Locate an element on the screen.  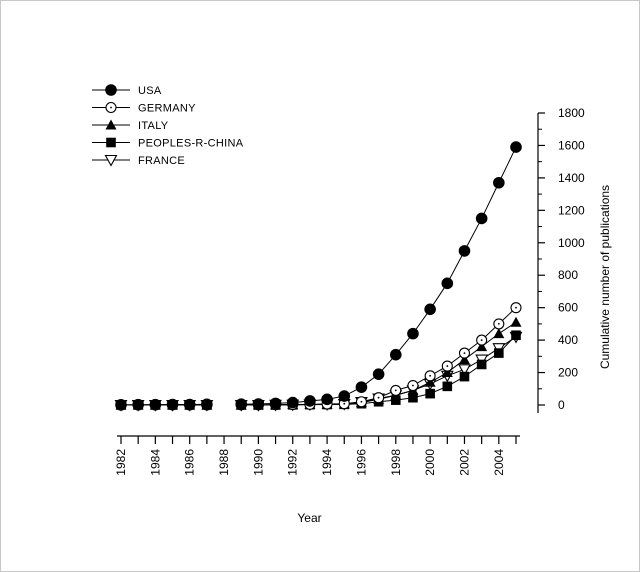
x-tick-label: 1988 is located at coordinates (224, 462).